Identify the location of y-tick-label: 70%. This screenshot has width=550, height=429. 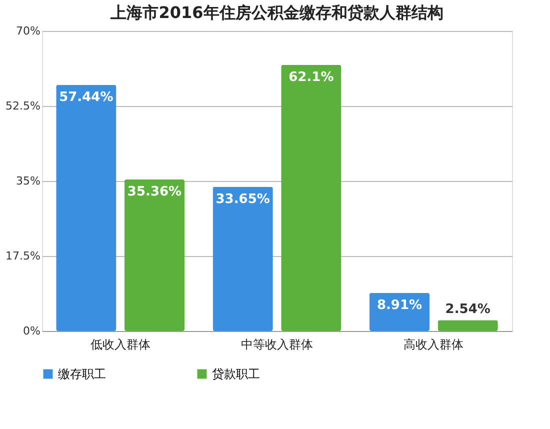
(28, 31).